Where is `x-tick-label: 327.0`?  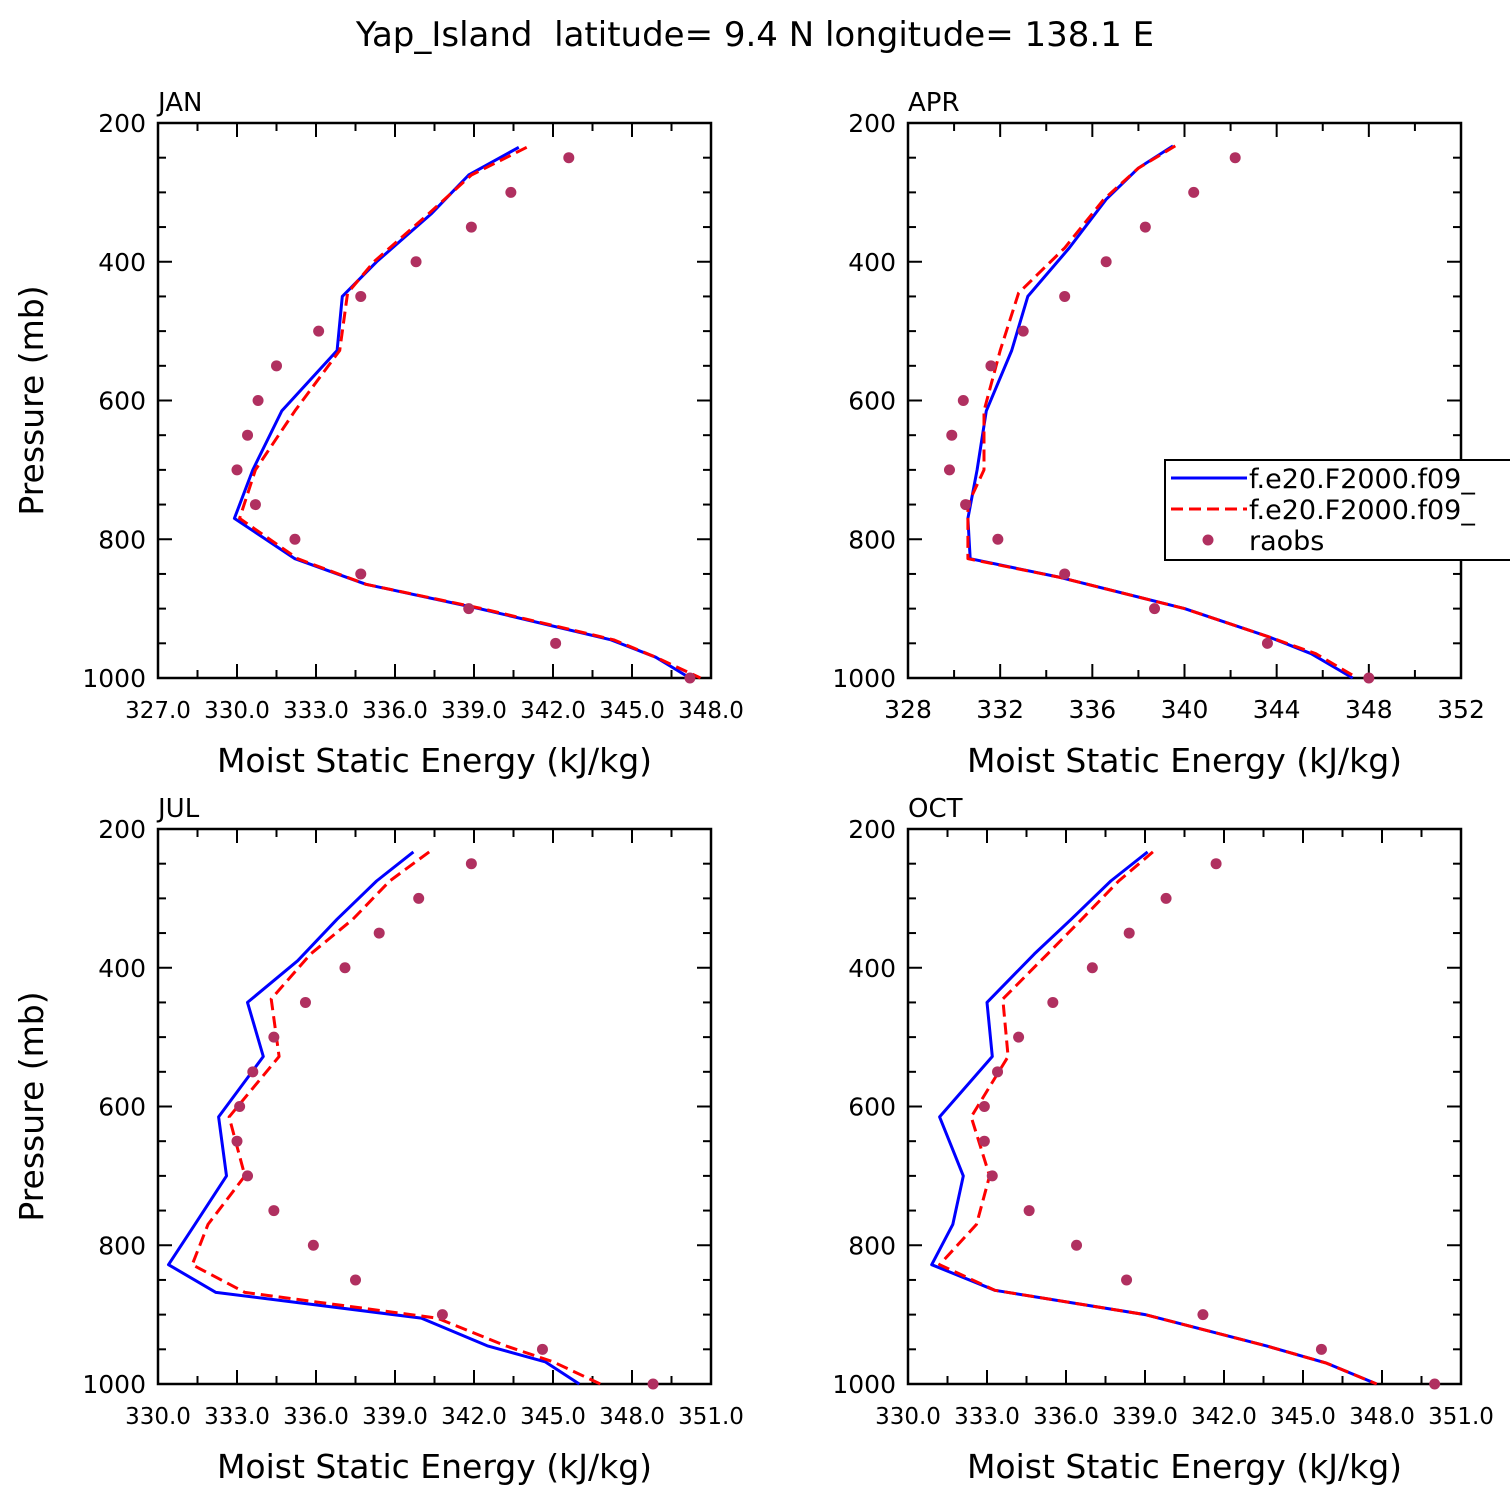
x-tick-label: 327.0 is located at coordinates (158, 711).